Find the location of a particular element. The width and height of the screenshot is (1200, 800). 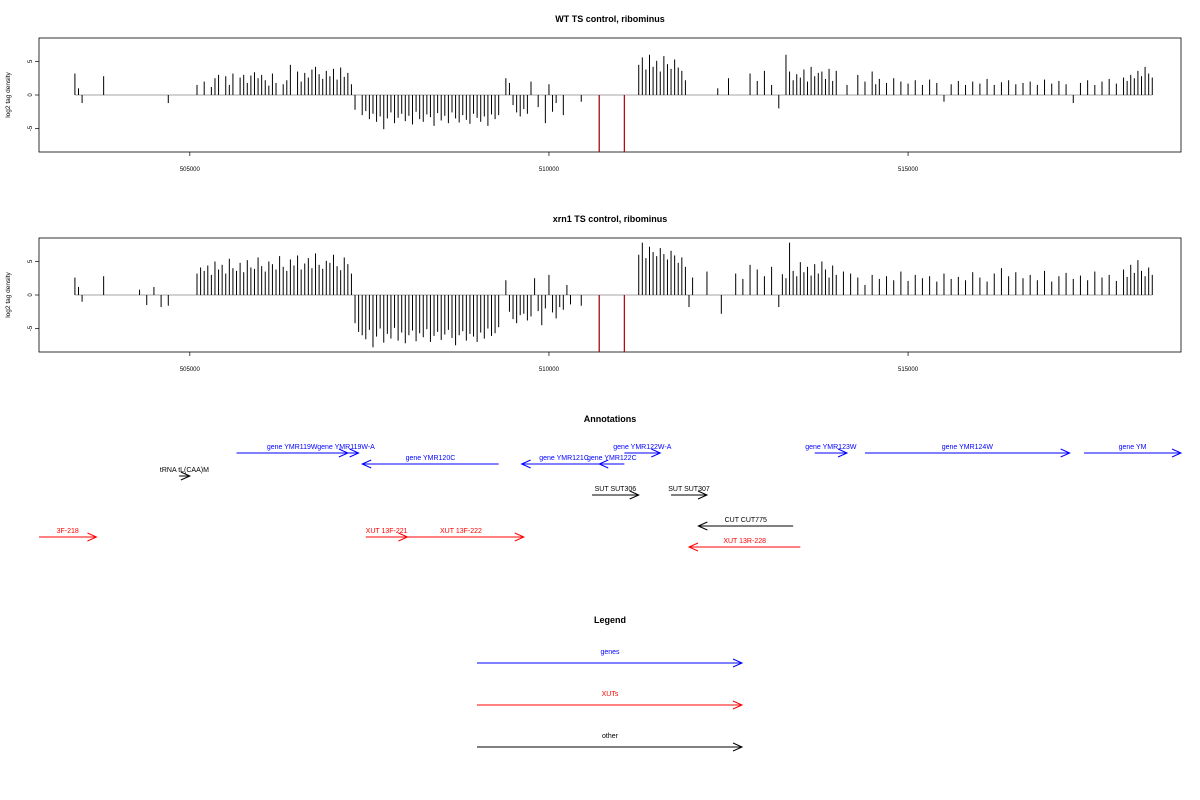

panel-xrn1-ylabel: log2 tag density is located at coordinates (8, 294).